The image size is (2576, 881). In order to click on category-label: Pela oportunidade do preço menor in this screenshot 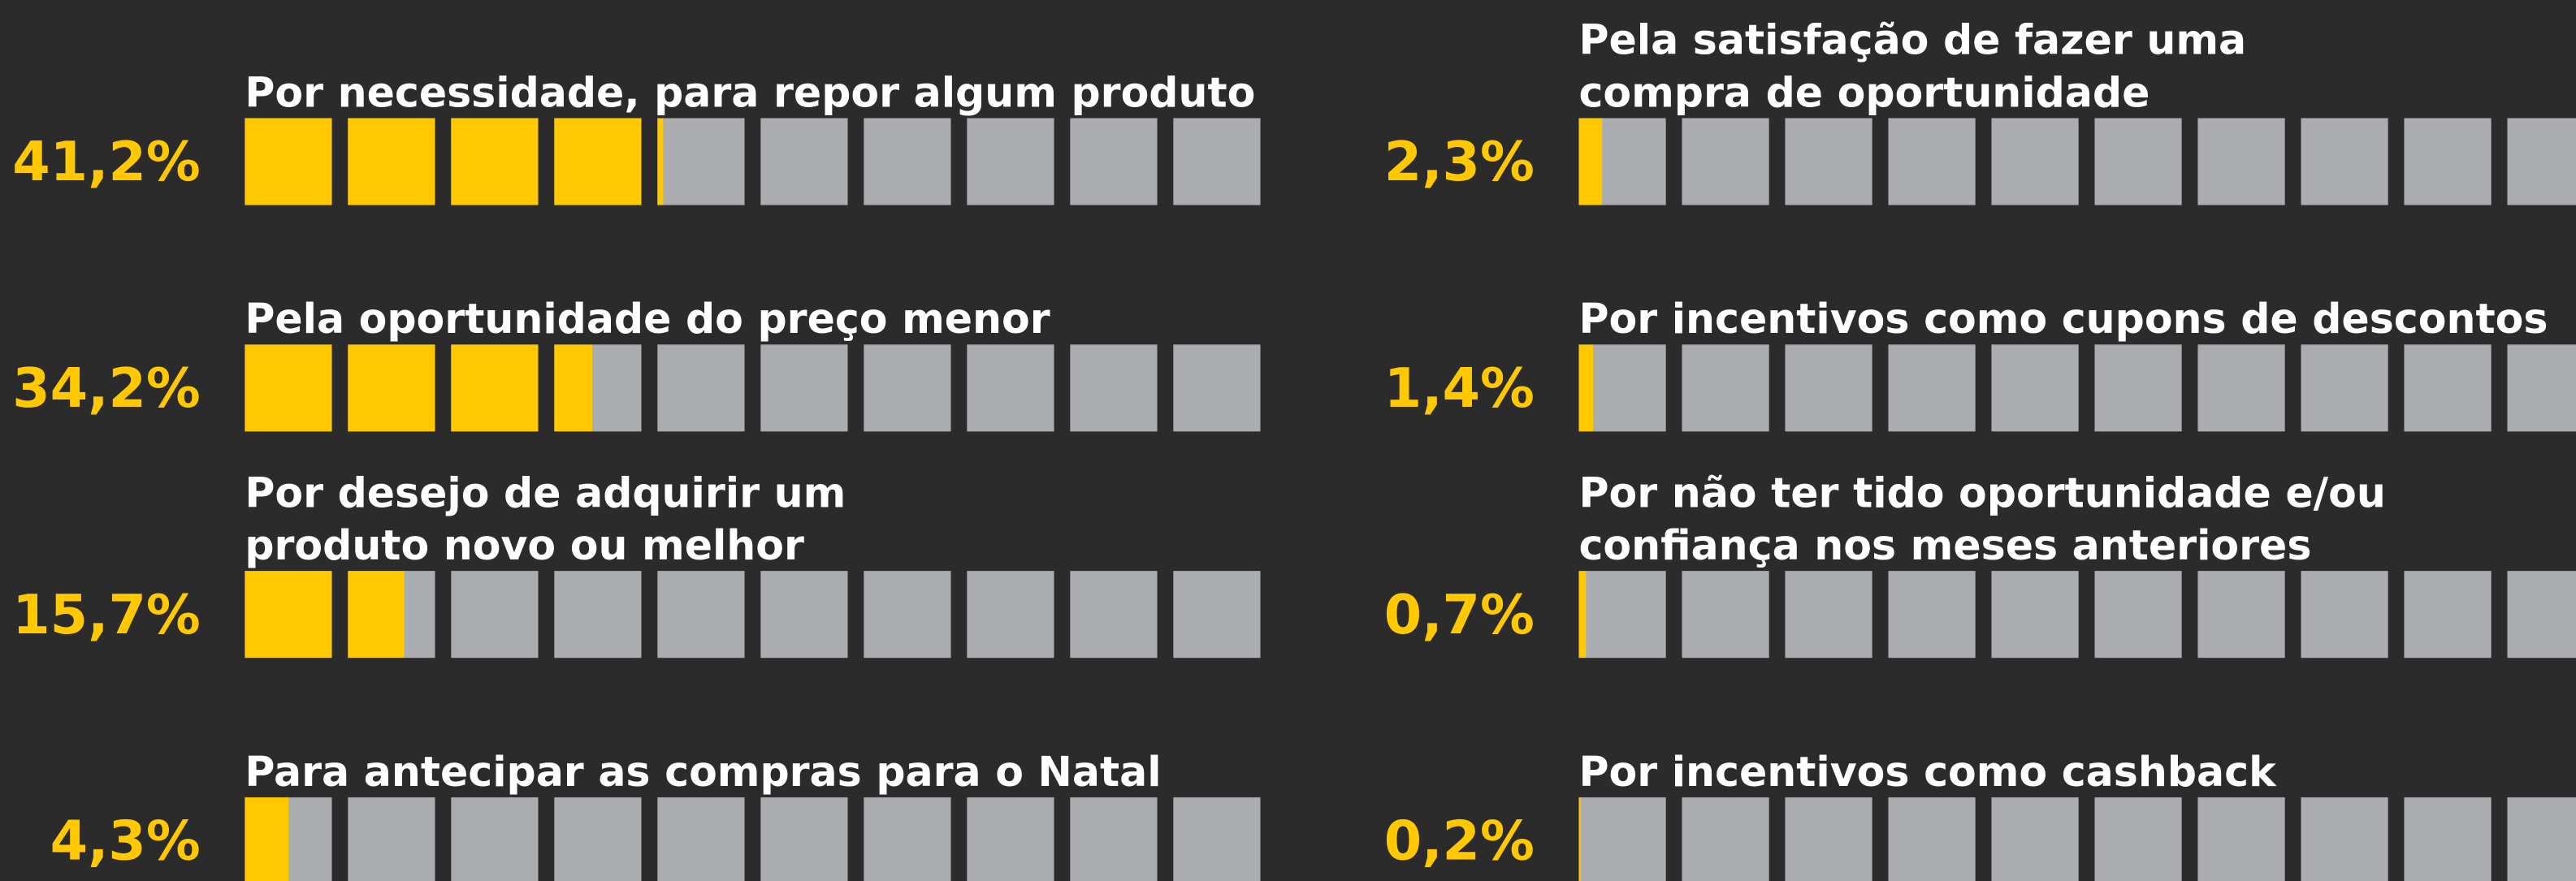, I will do `click(647, 319)`.